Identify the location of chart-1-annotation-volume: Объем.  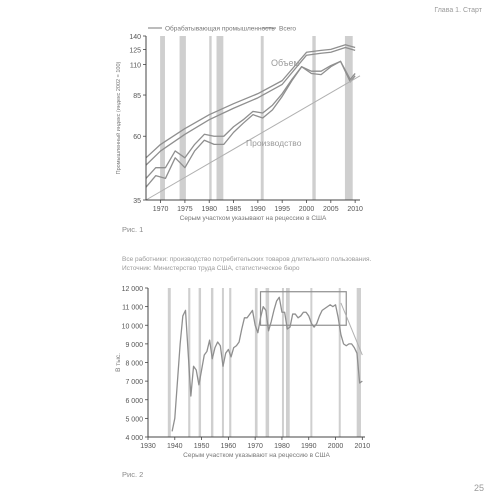
(285, 63).